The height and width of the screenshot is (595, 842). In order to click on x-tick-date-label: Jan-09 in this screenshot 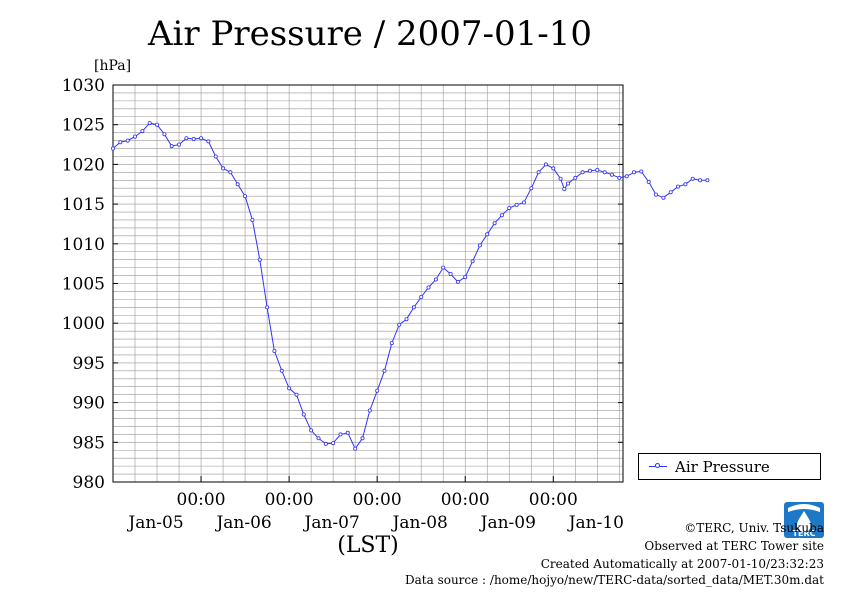, I will do `click(507, 523)`.